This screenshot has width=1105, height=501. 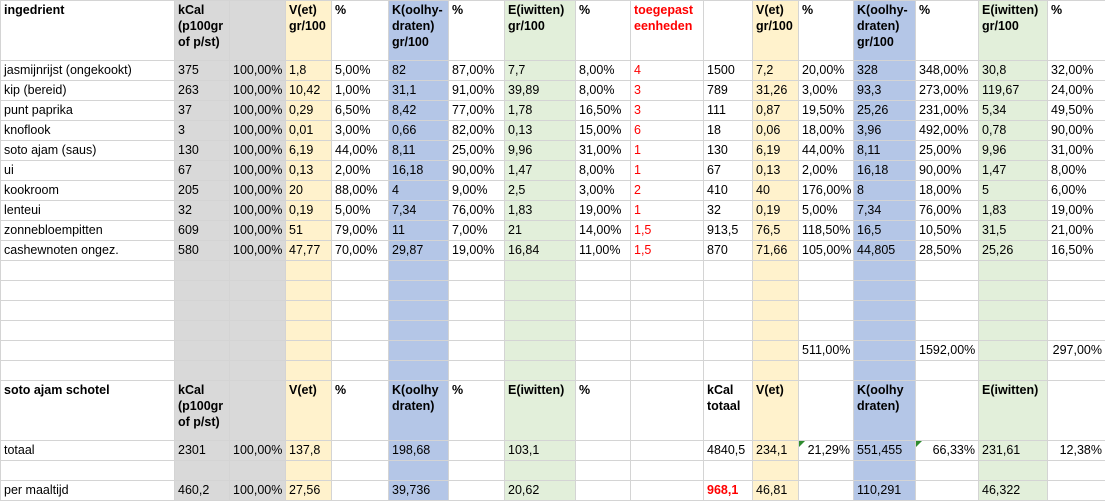 I want to click on header-cell: %, so click(x=826, y=30).